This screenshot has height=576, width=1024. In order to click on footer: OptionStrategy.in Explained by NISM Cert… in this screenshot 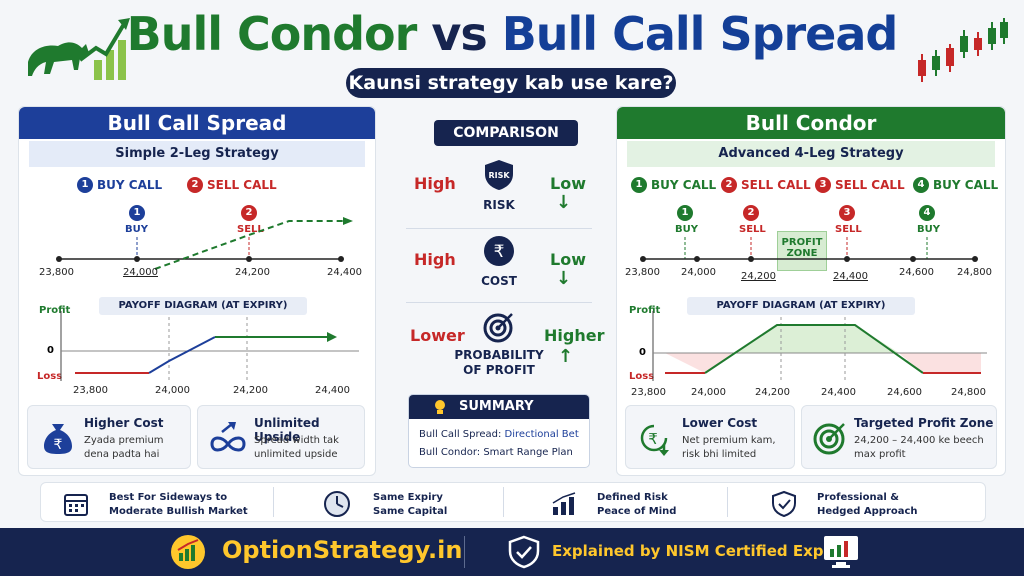, I will do `click(512, 552)`.